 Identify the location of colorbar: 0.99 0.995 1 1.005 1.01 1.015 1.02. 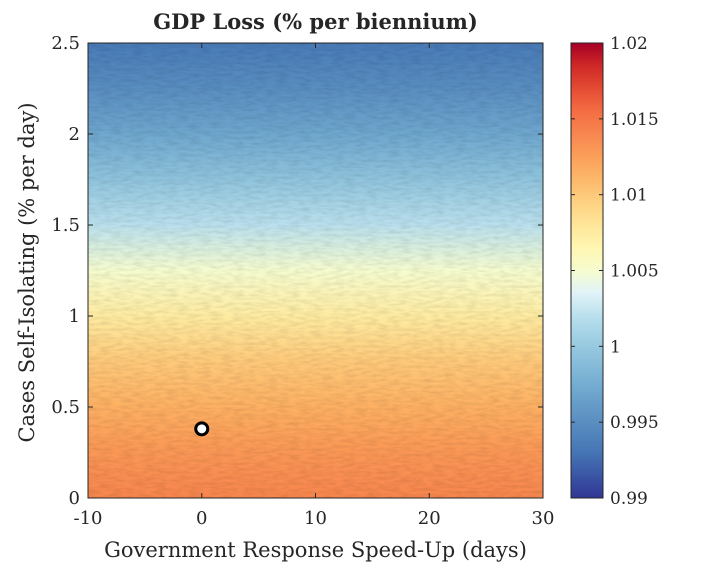
(614, 271).